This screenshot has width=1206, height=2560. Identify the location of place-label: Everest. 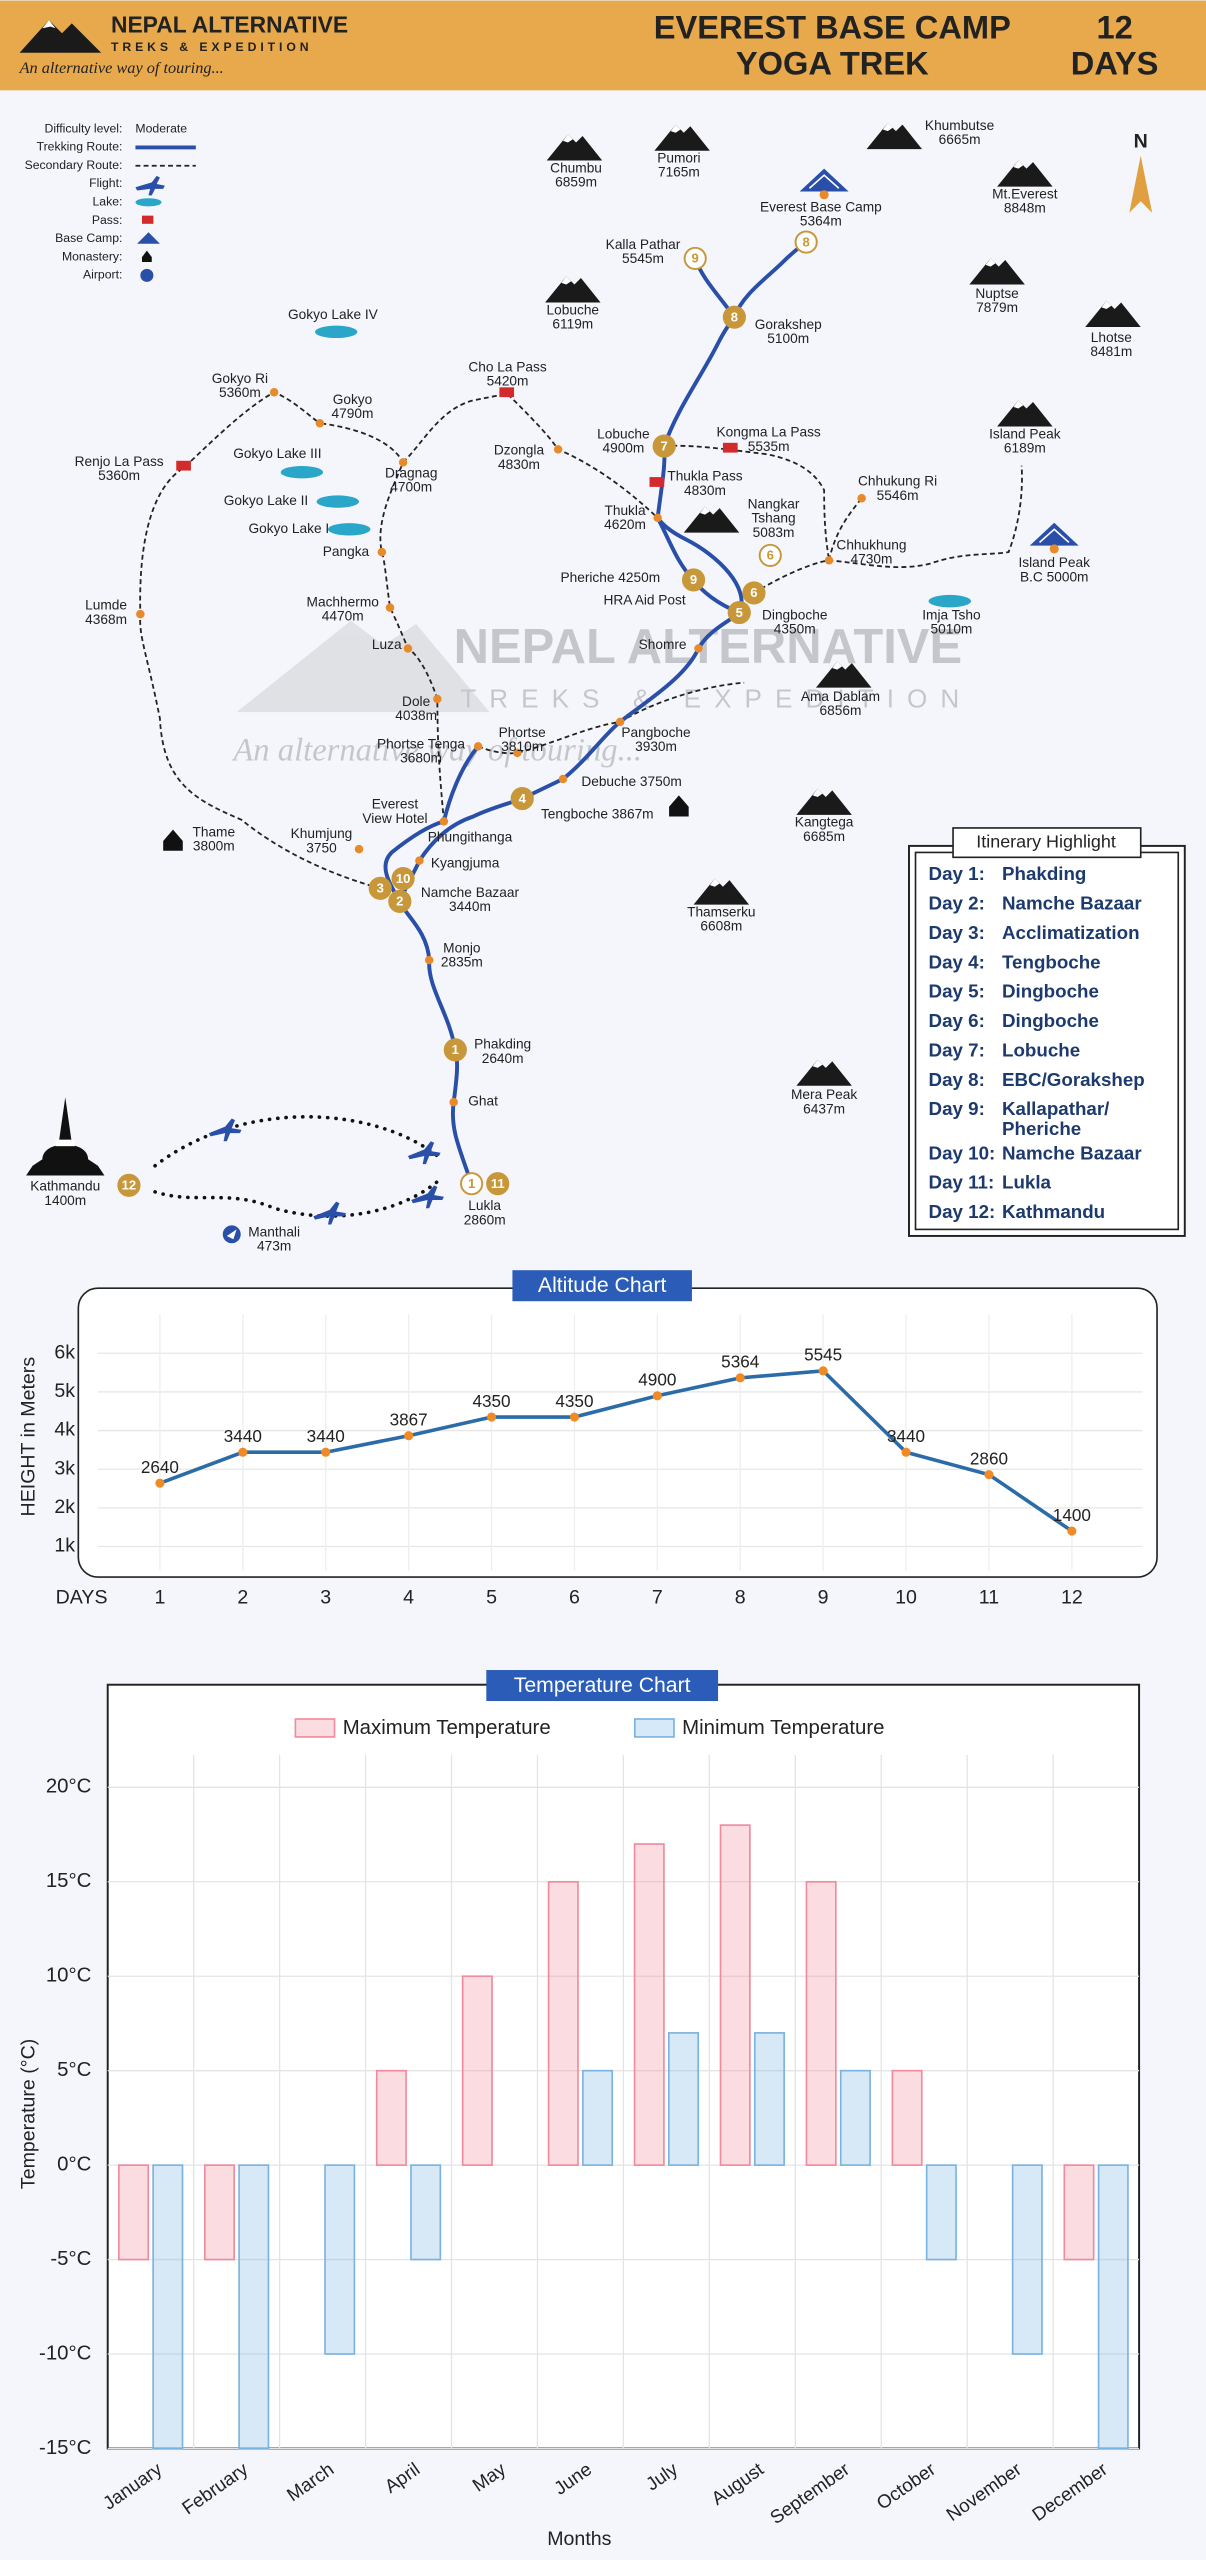
(395, 804).